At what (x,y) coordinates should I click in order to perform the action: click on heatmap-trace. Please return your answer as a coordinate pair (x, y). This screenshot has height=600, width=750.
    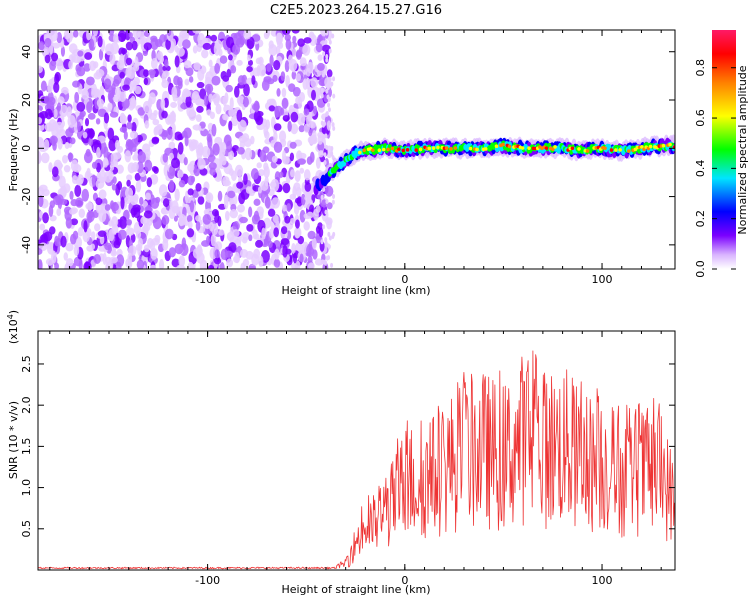
    Looking at the image, I should click on (494, 165).